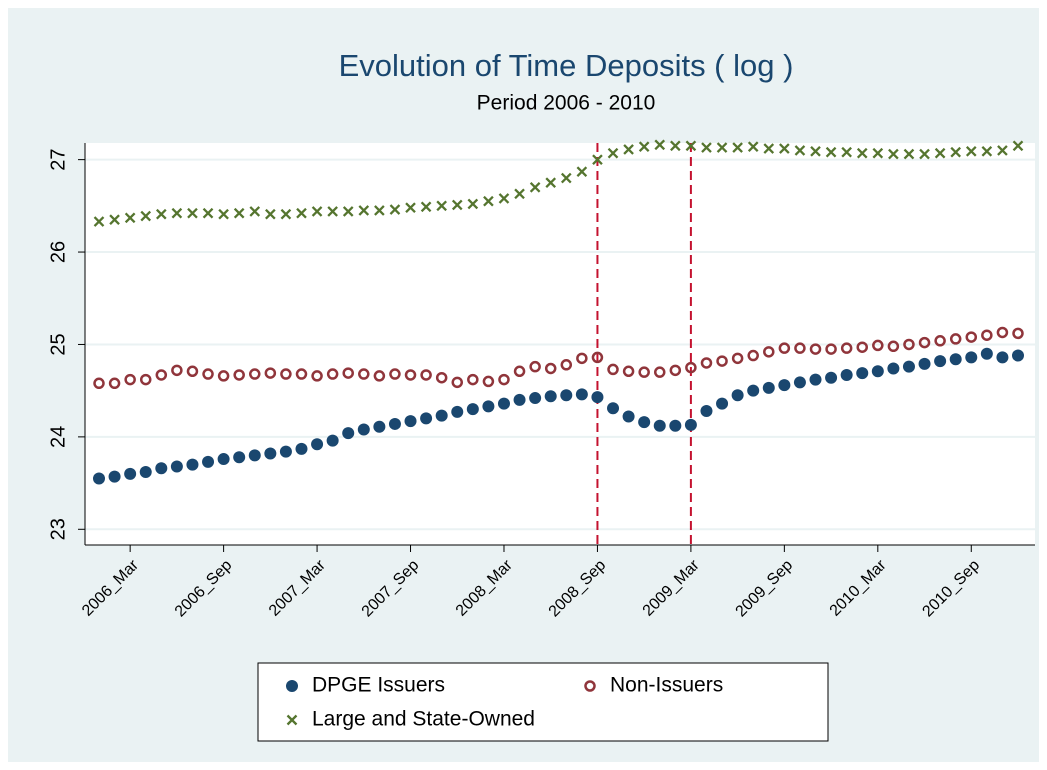  What do you see at coordinates (666, 685) in the screenshot?
I see `legend-label: Non-Issuers` at bounding box center [666, 685].